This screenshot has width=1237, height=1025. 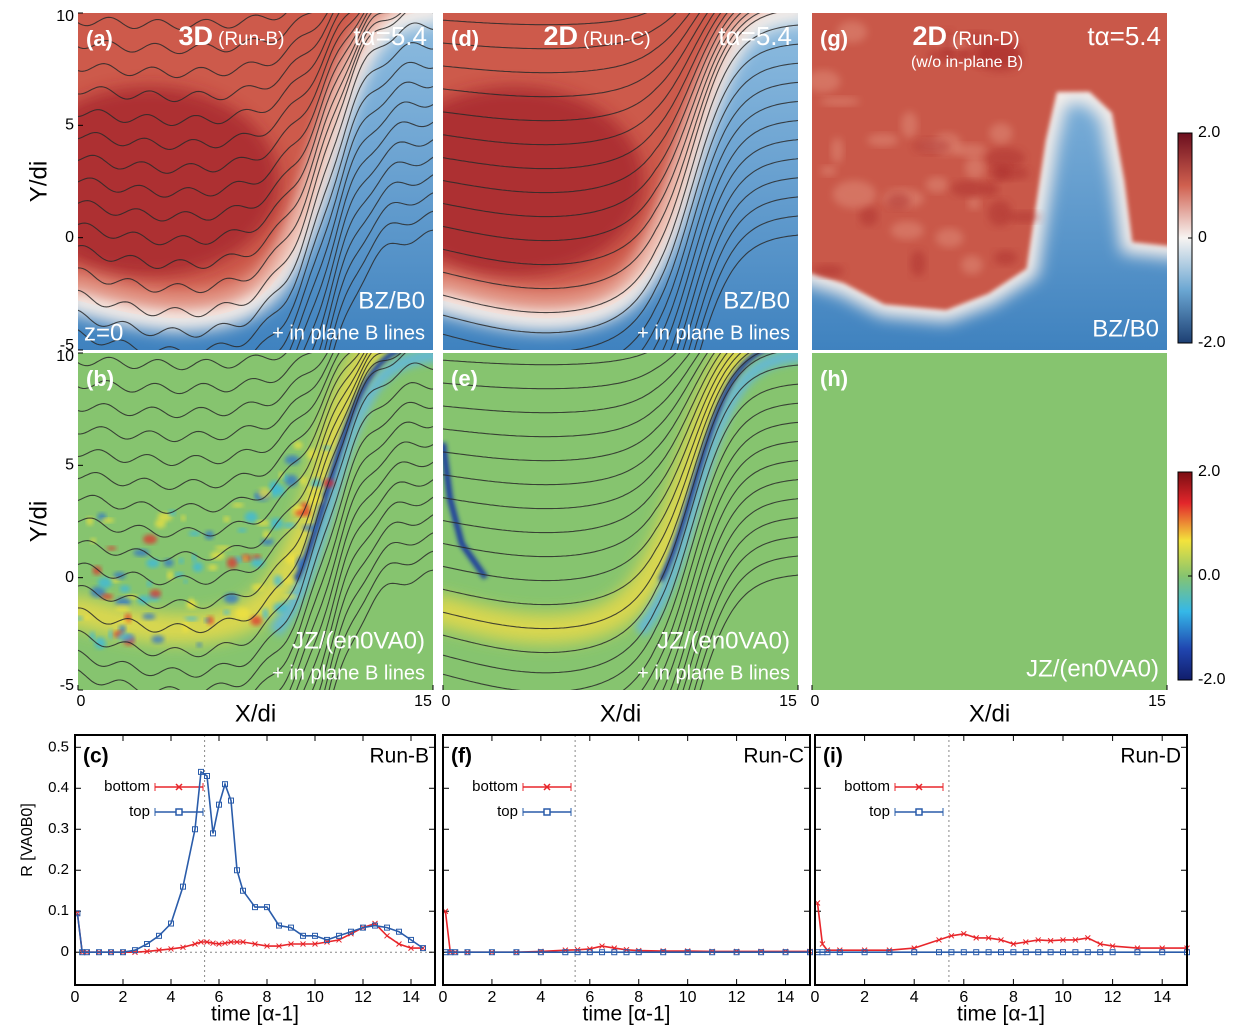 What do you see at coordinates (626, 860) in the screenshot?
I see `plot-frame` at bounding box center [626, 860].